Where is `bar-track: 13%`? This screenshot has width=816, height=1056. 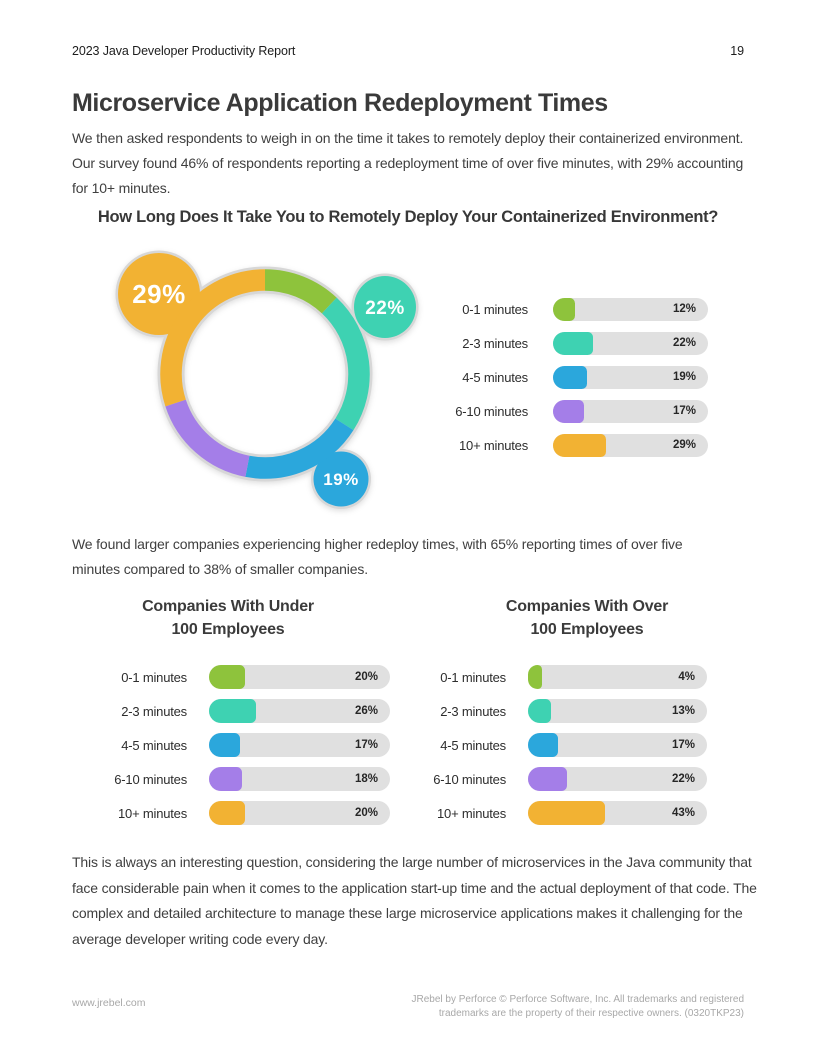 bar-track: 13% is located at coordinates (617, 711).